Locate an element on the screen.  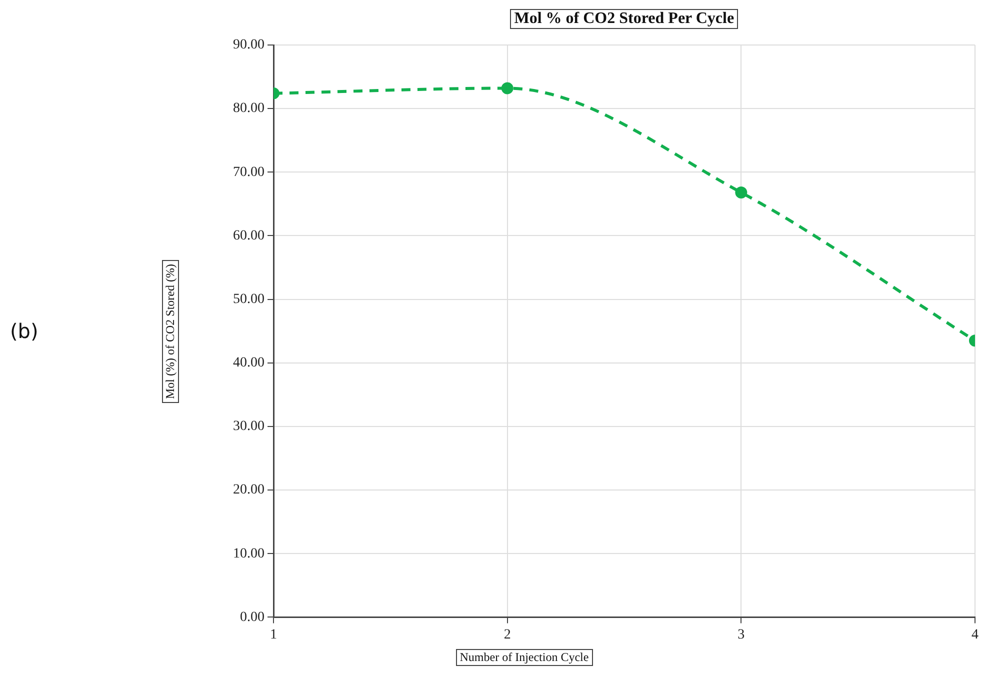
x-tick-label: 4 is located at coordinates (975, 634).